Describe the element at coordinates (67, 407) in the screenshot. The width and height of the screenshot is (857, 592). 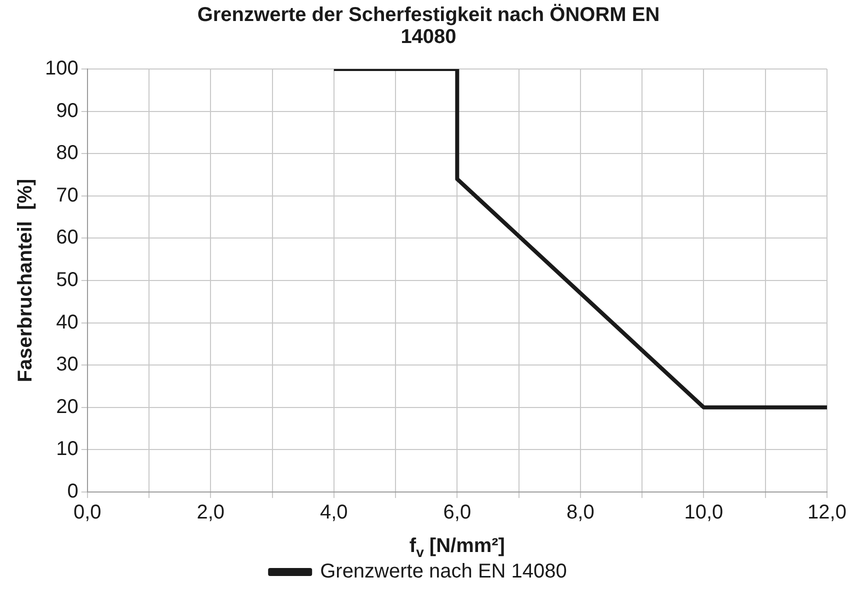
I see `y-tick-label: 20` at that location.